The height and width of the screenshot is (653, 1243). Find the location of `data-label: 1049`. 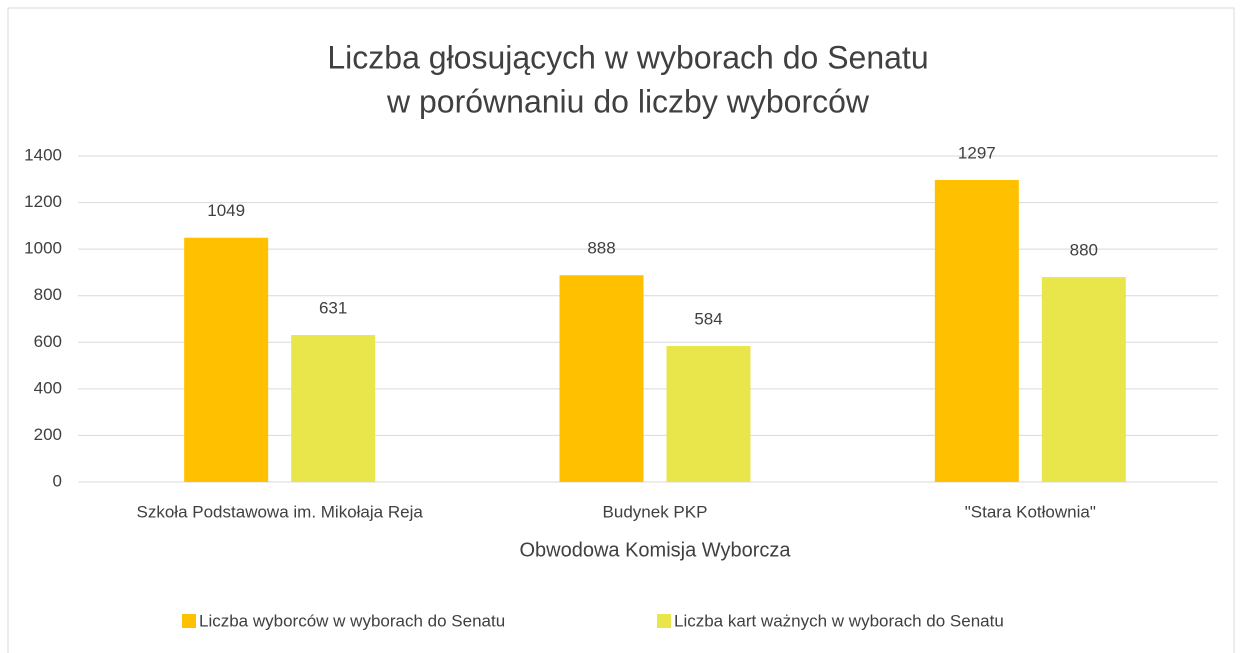

data-label: 1049 is located at coordinates (226, 210).